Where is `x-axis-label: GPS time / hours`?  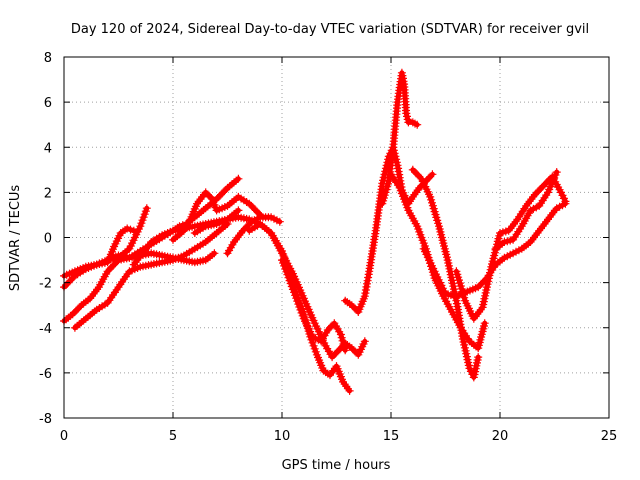
x-axis-label: GPS time / hours is located at coordinates (336, 465).